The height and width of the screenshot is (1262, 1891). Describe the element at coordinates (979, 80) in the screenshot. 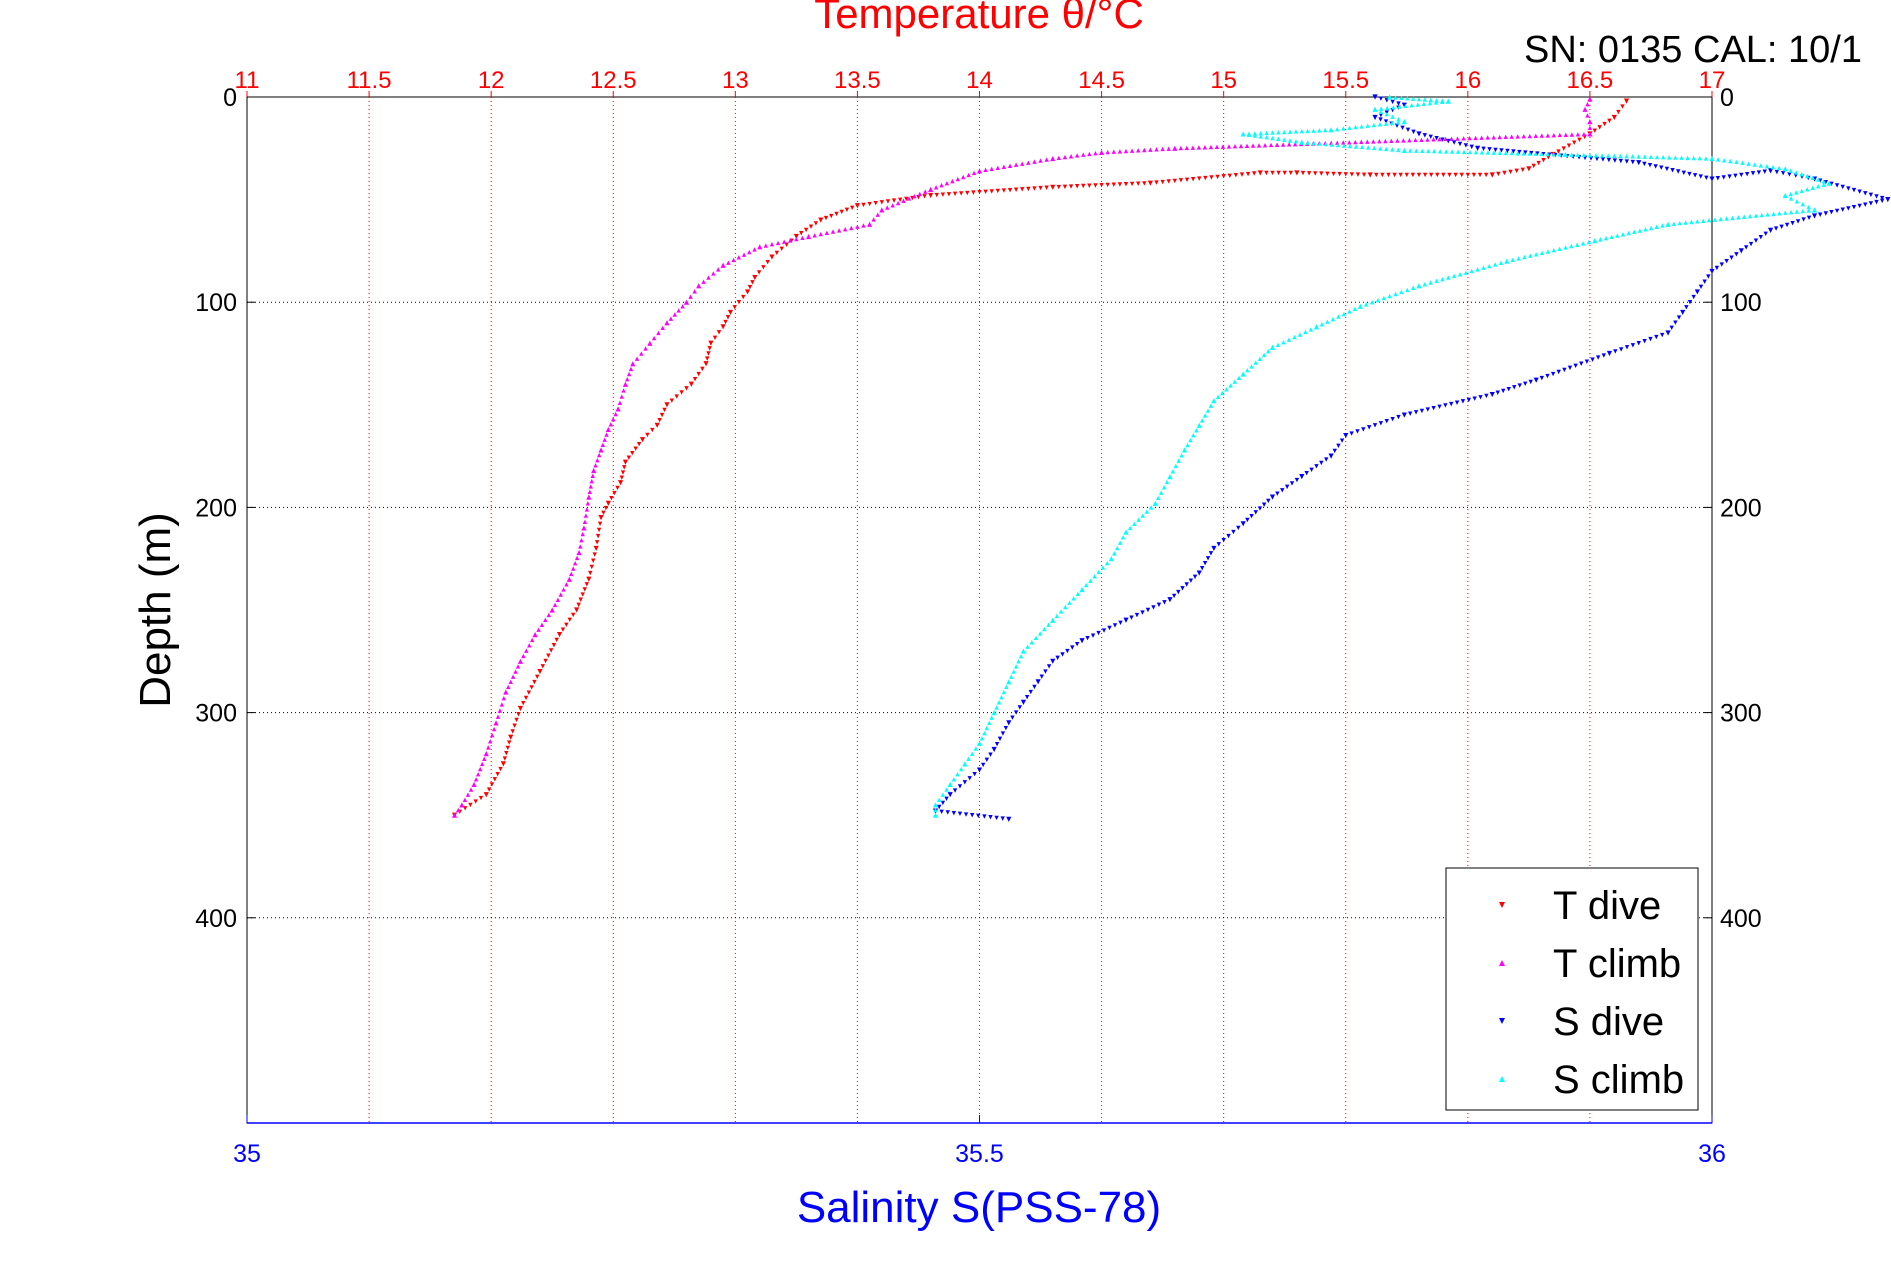

I see `temperature-tick-label: 14` at that location.